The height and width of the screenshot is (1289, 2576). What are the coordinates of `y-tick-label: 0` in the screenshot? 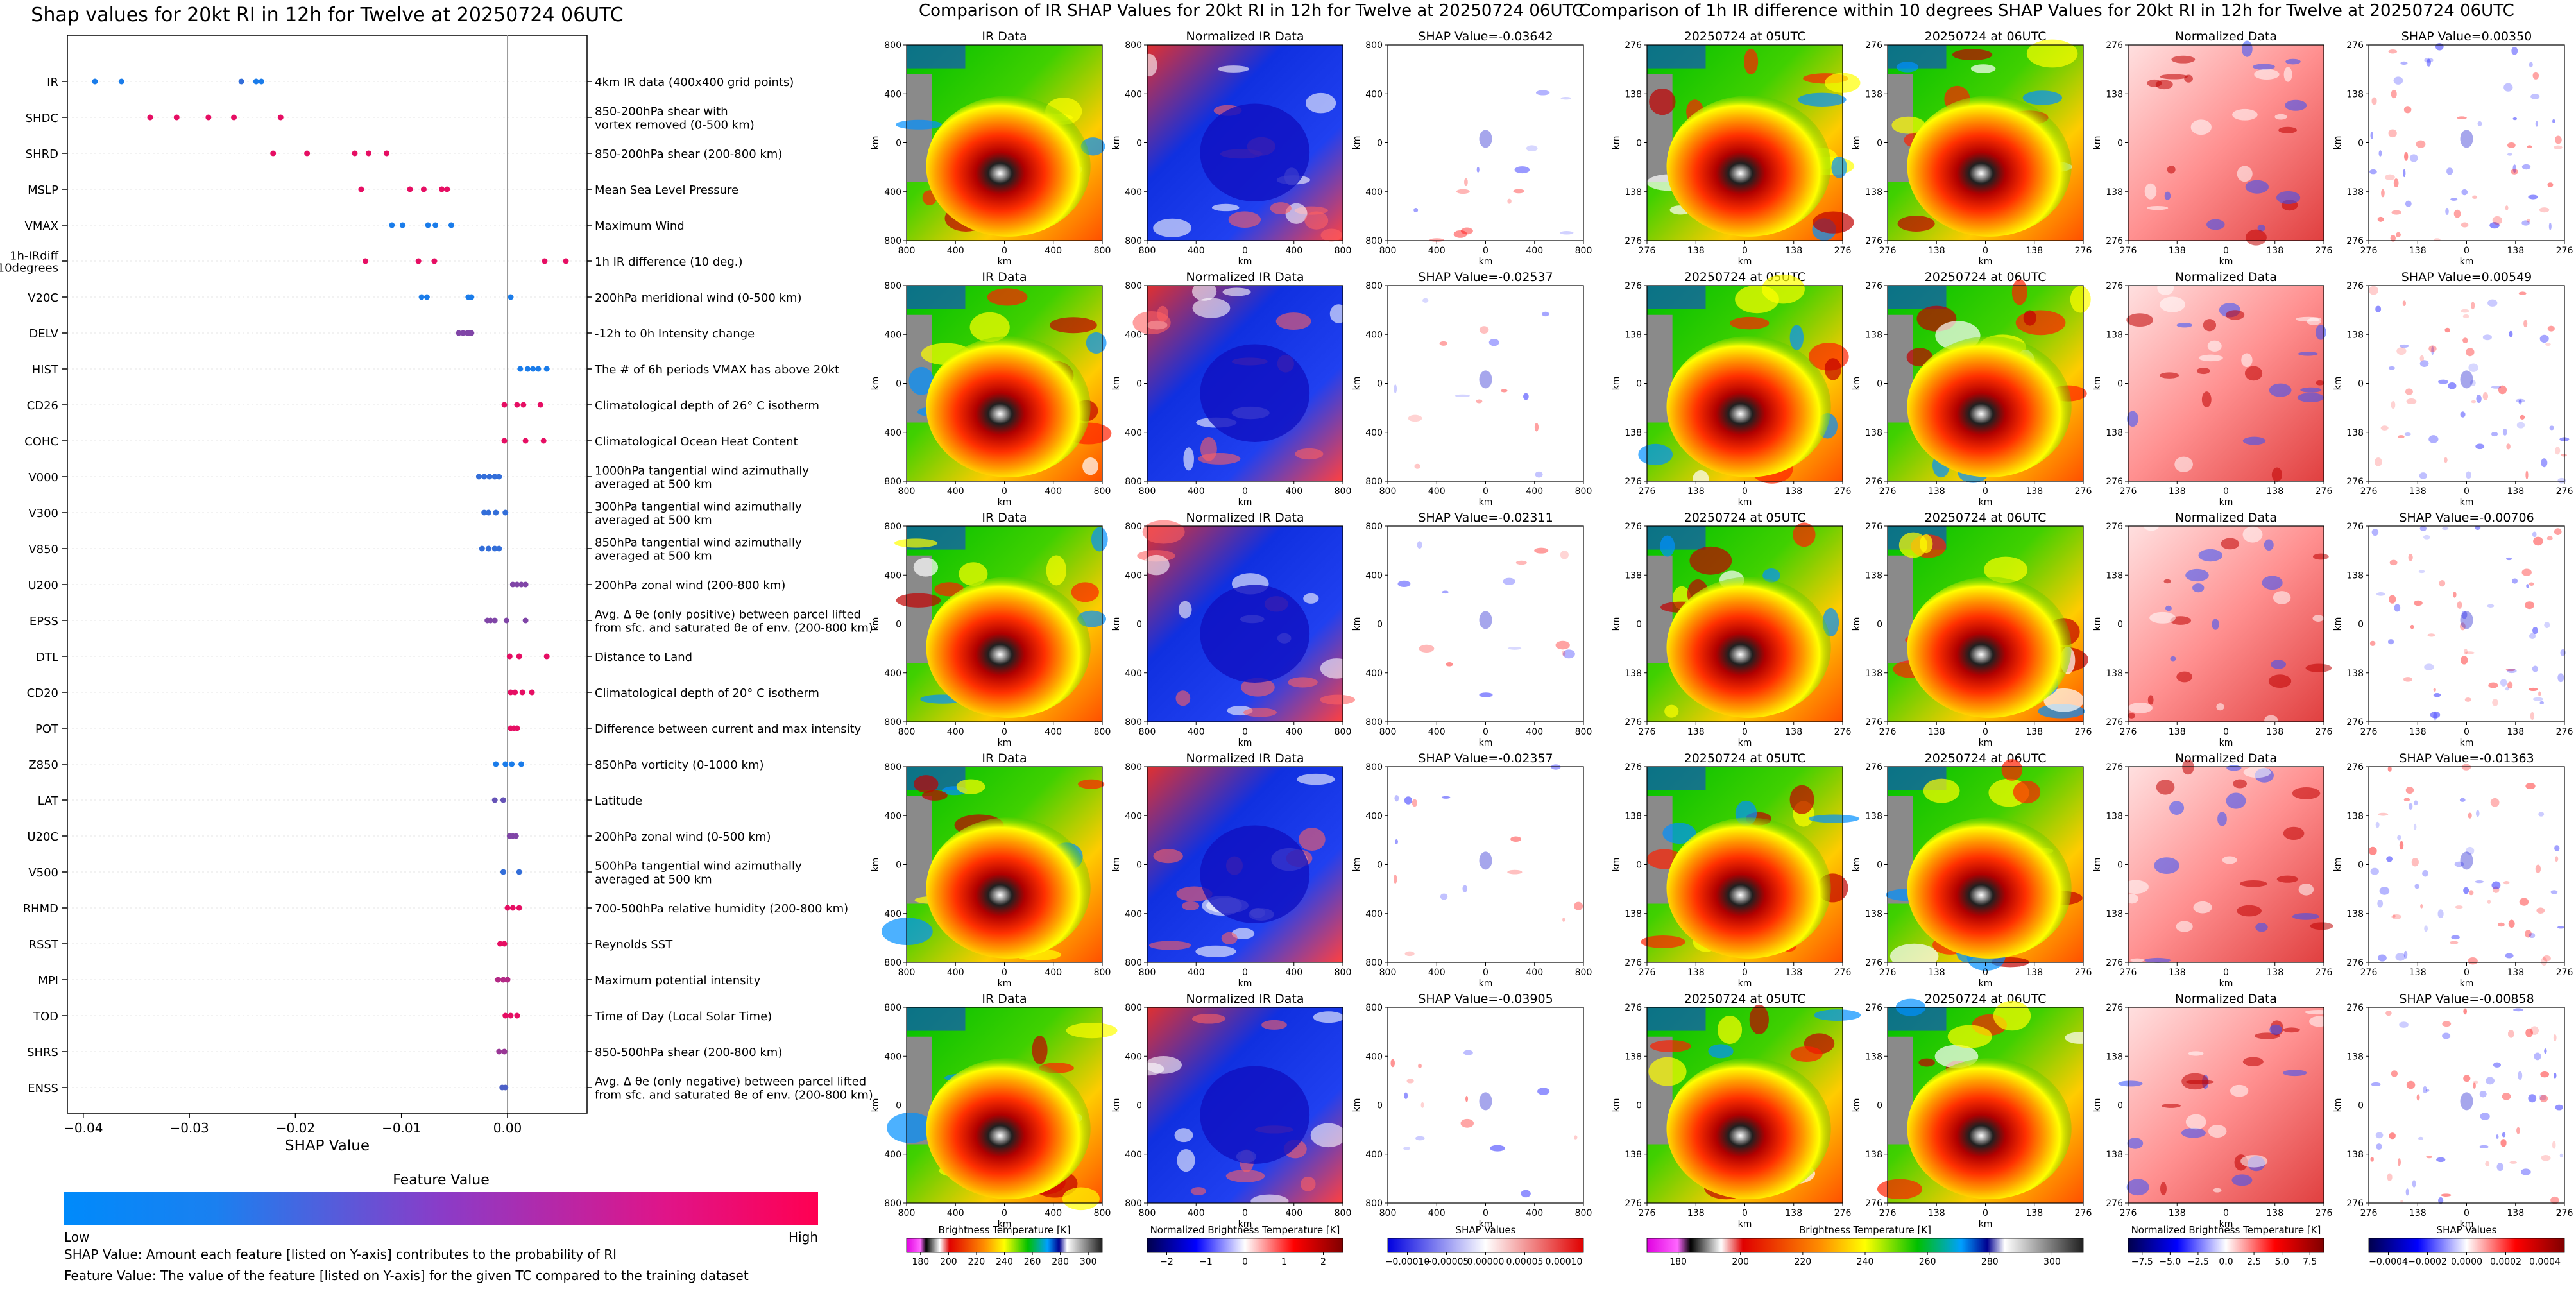 It's located at (1639, 384).